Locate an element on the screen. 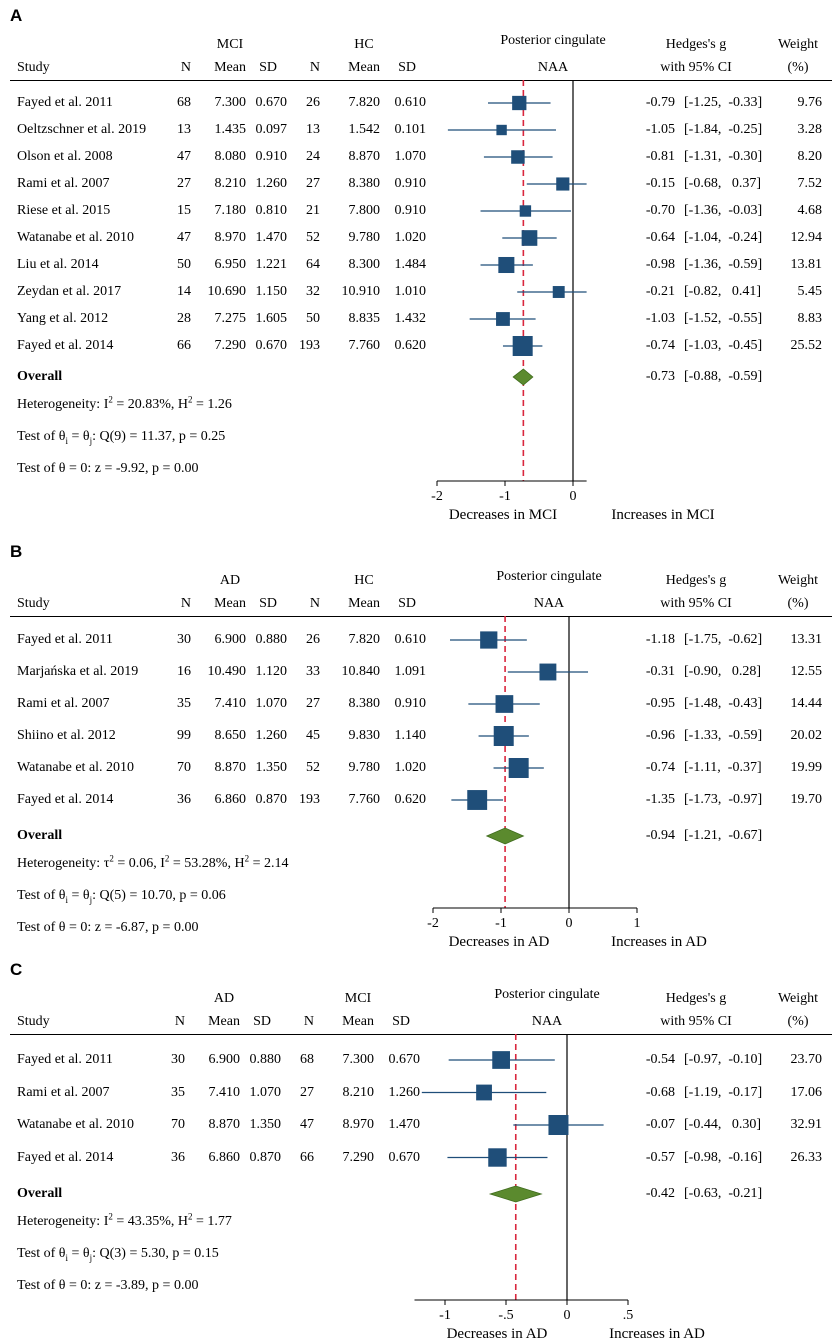 The height and width of the screenshot is (1339, 833). n1-value: 70 is located at coordinates (184, 767).